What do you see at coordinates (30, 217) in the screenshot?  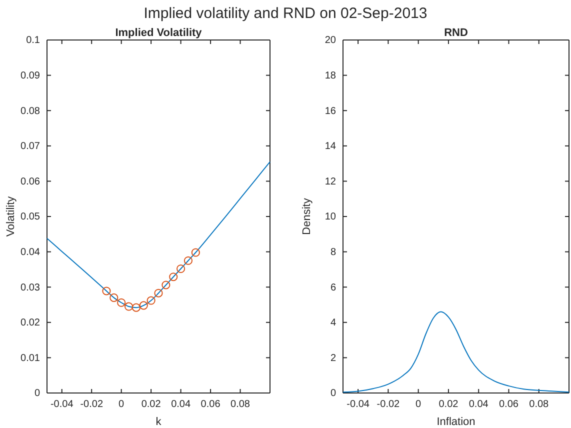 I see `y-tick-label: 0.05` at bounding box center [30, 217].